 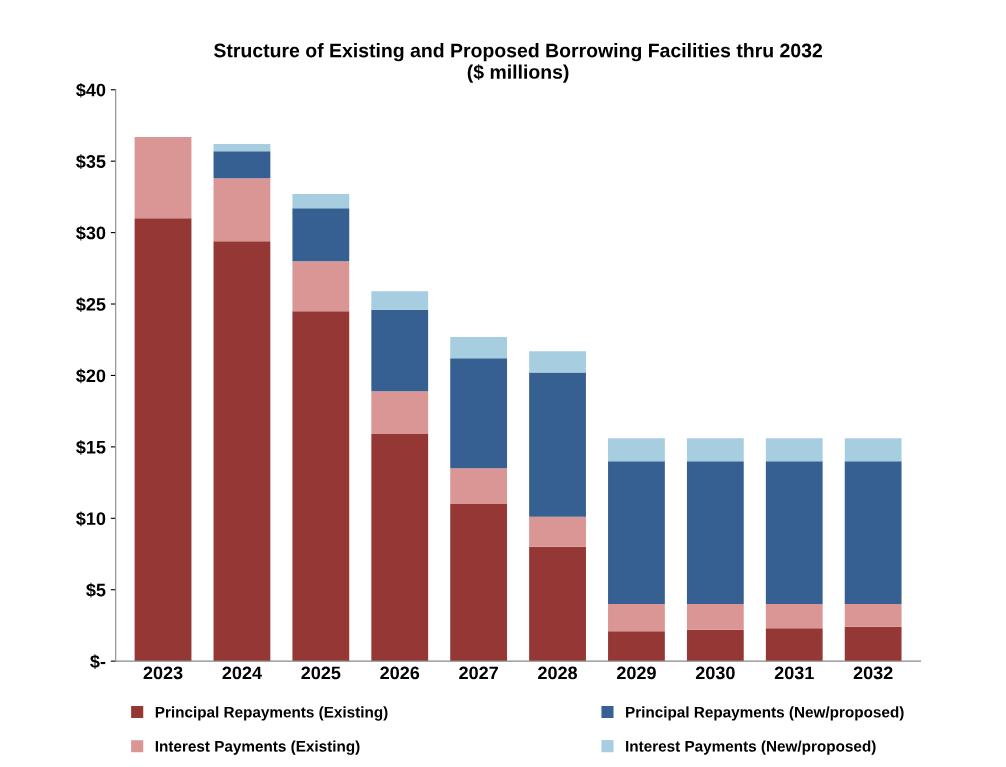 I want to click on y-tick-label: $20, so click(x=91, y=376).